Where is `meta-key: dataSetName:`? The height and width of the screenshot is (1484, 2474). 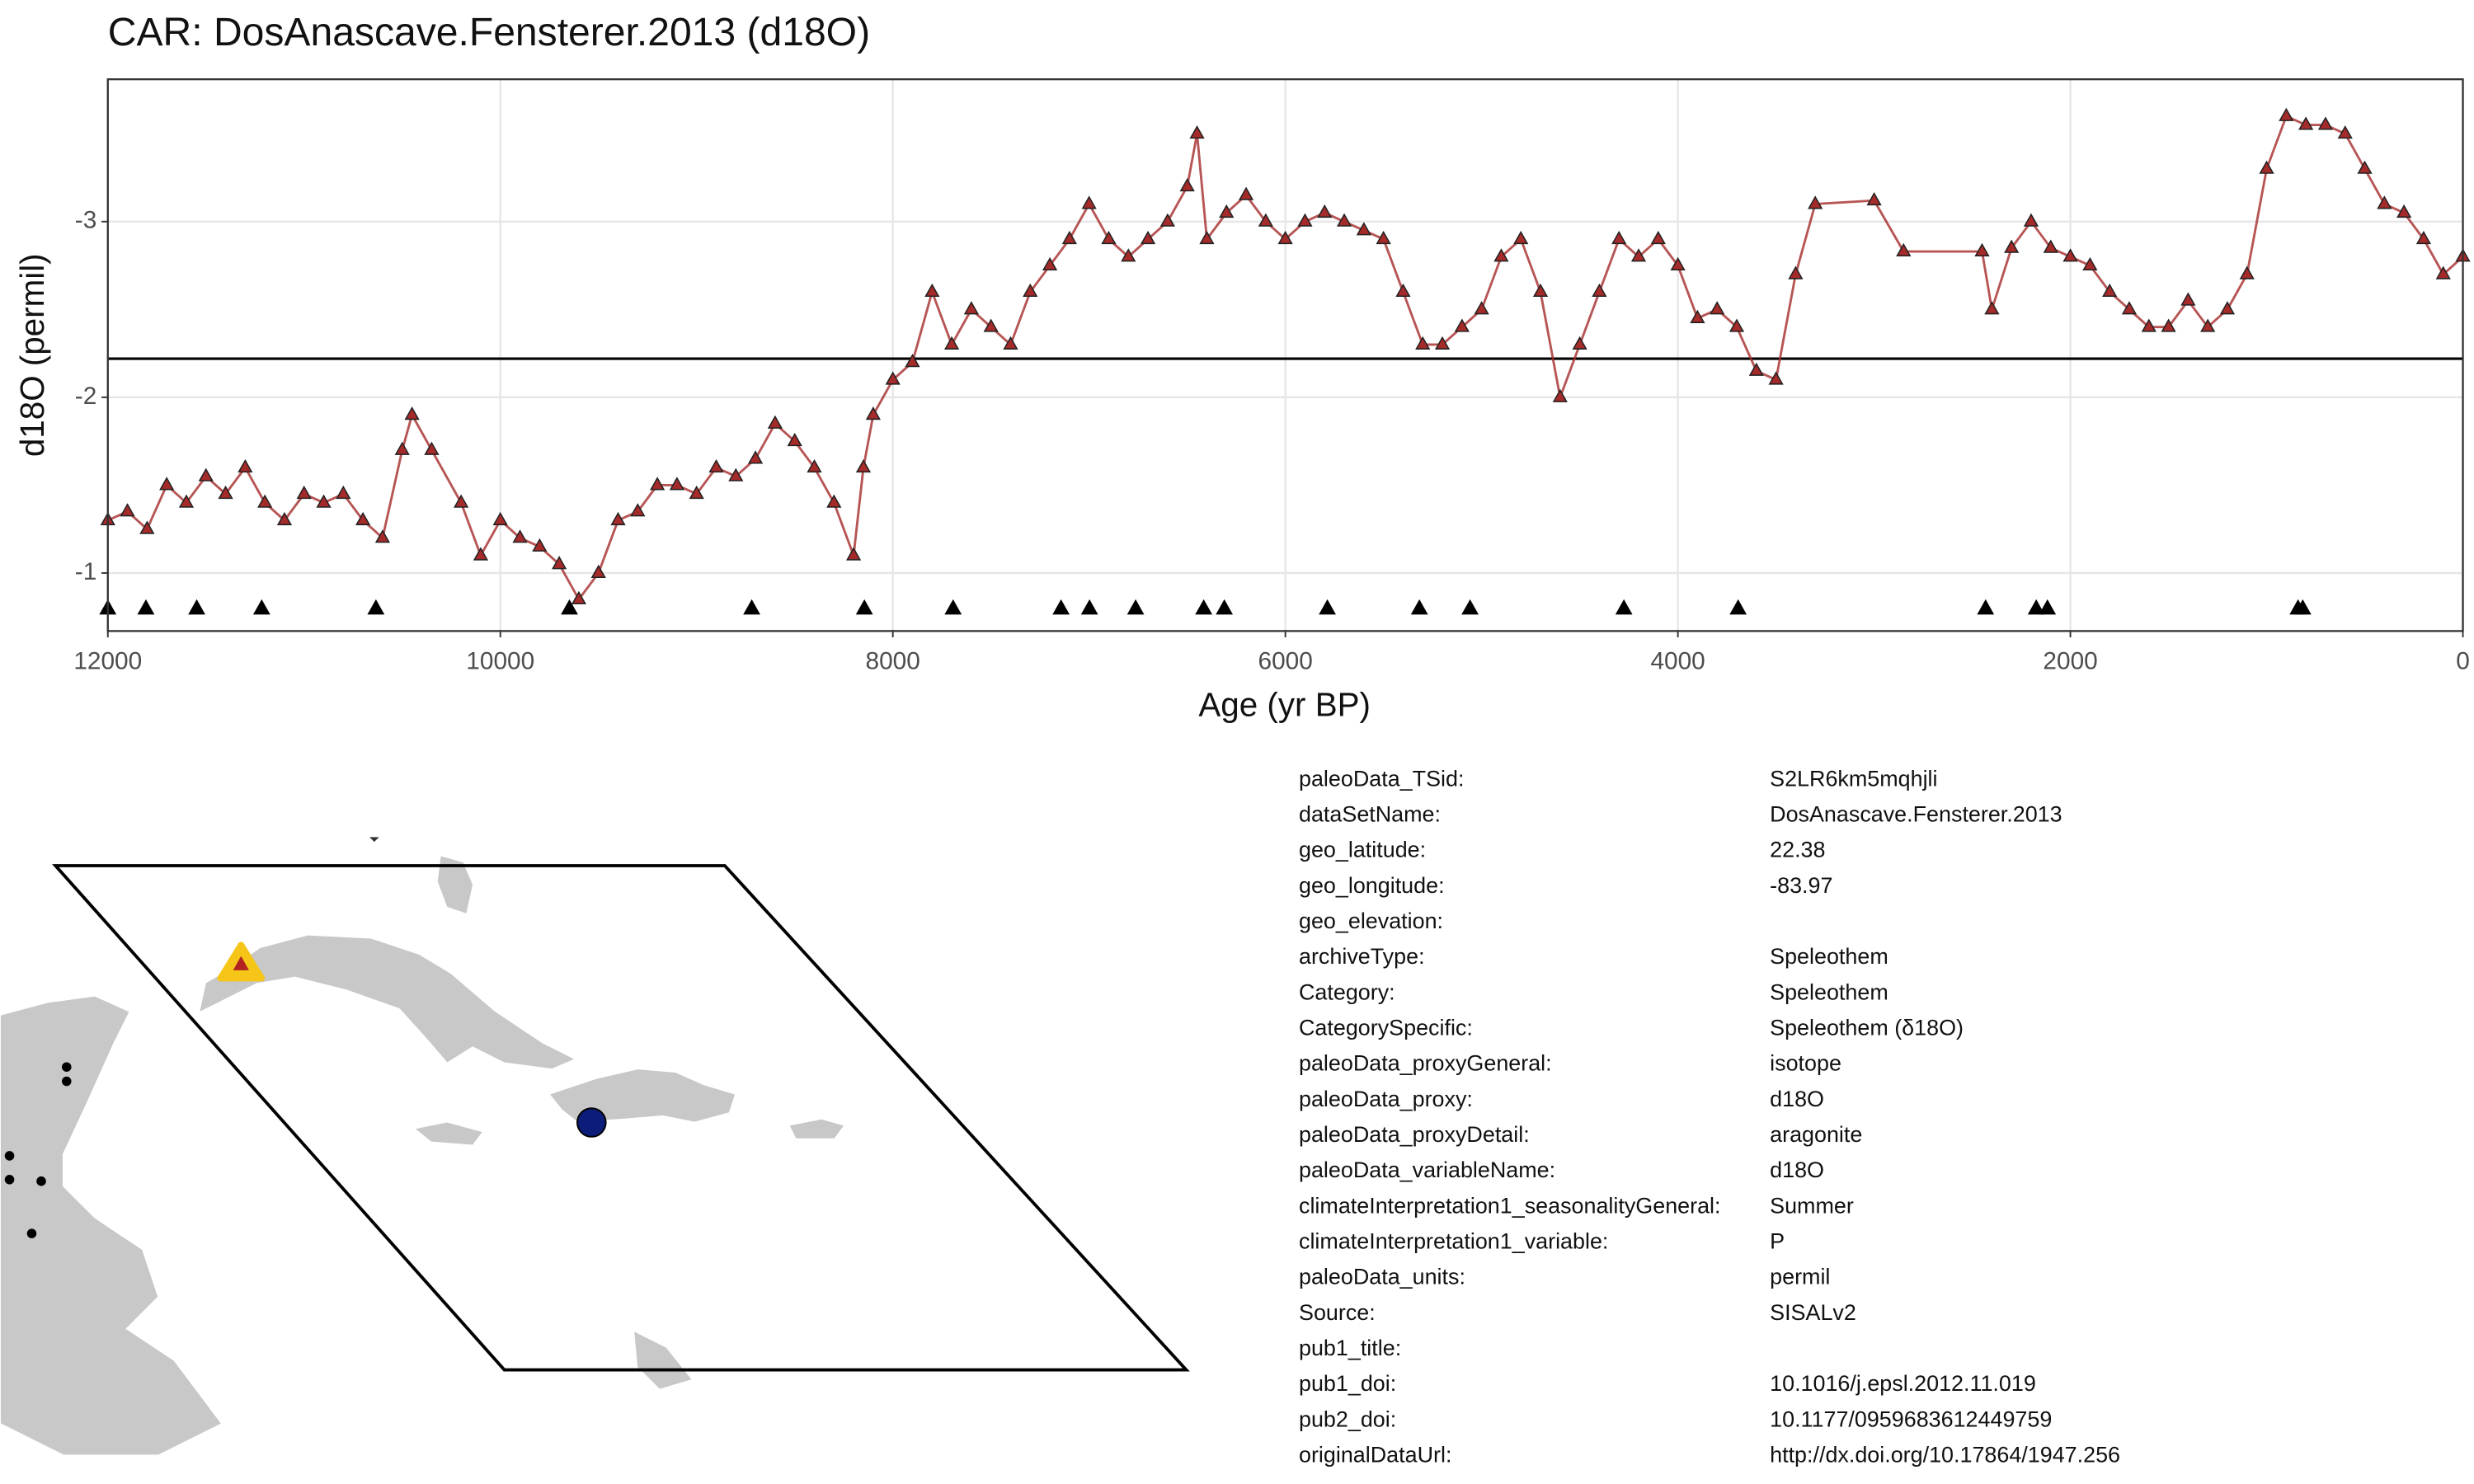 meta-key: dataSetName: is located at coordinates (1370, 813).